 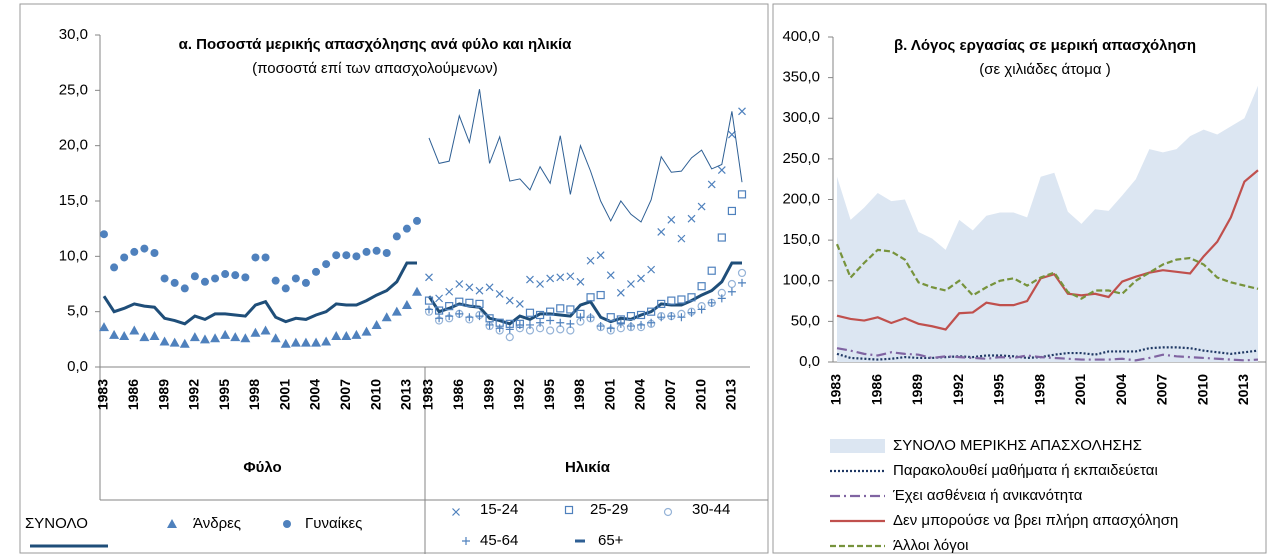 I want to click on legend-label: 25-29, so click(x=609, y=509).